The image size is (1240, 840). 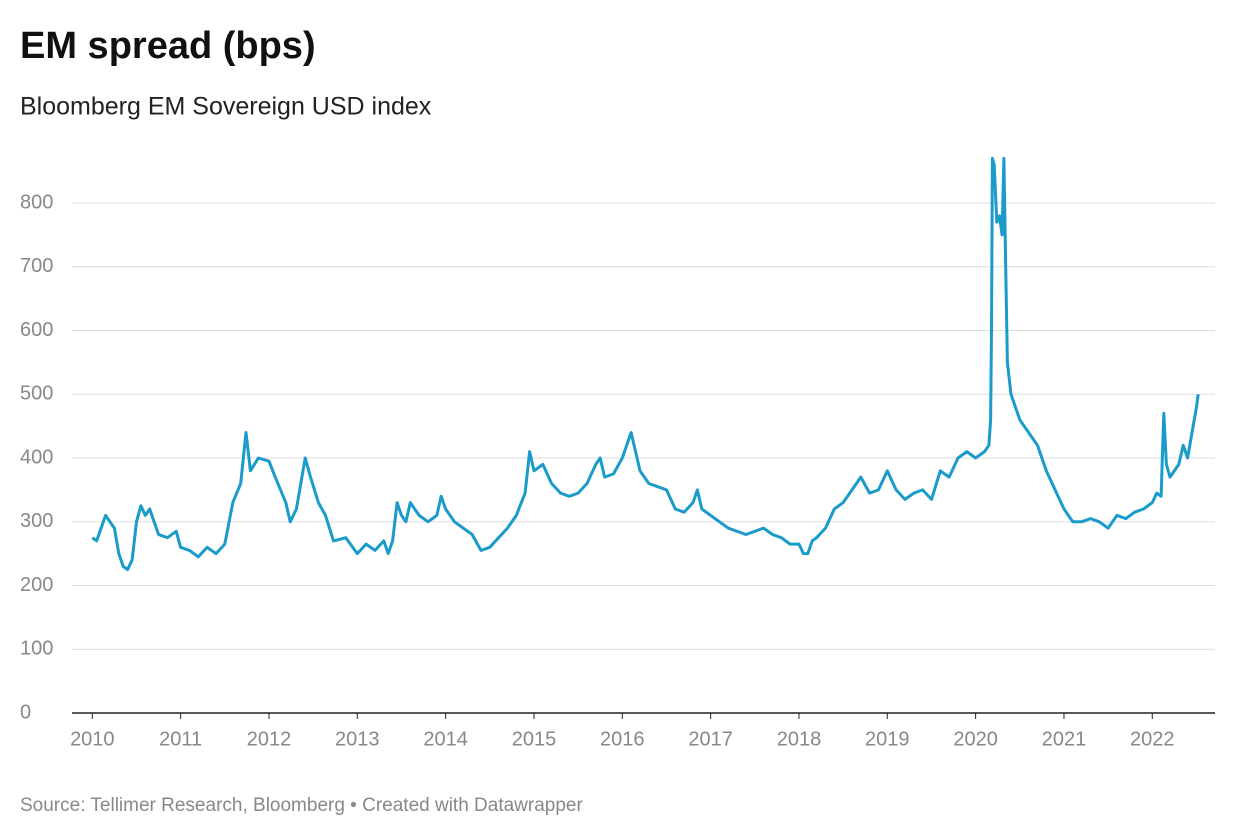 I want to click on x-tick-label: 2011, so click(x=180, y=739).